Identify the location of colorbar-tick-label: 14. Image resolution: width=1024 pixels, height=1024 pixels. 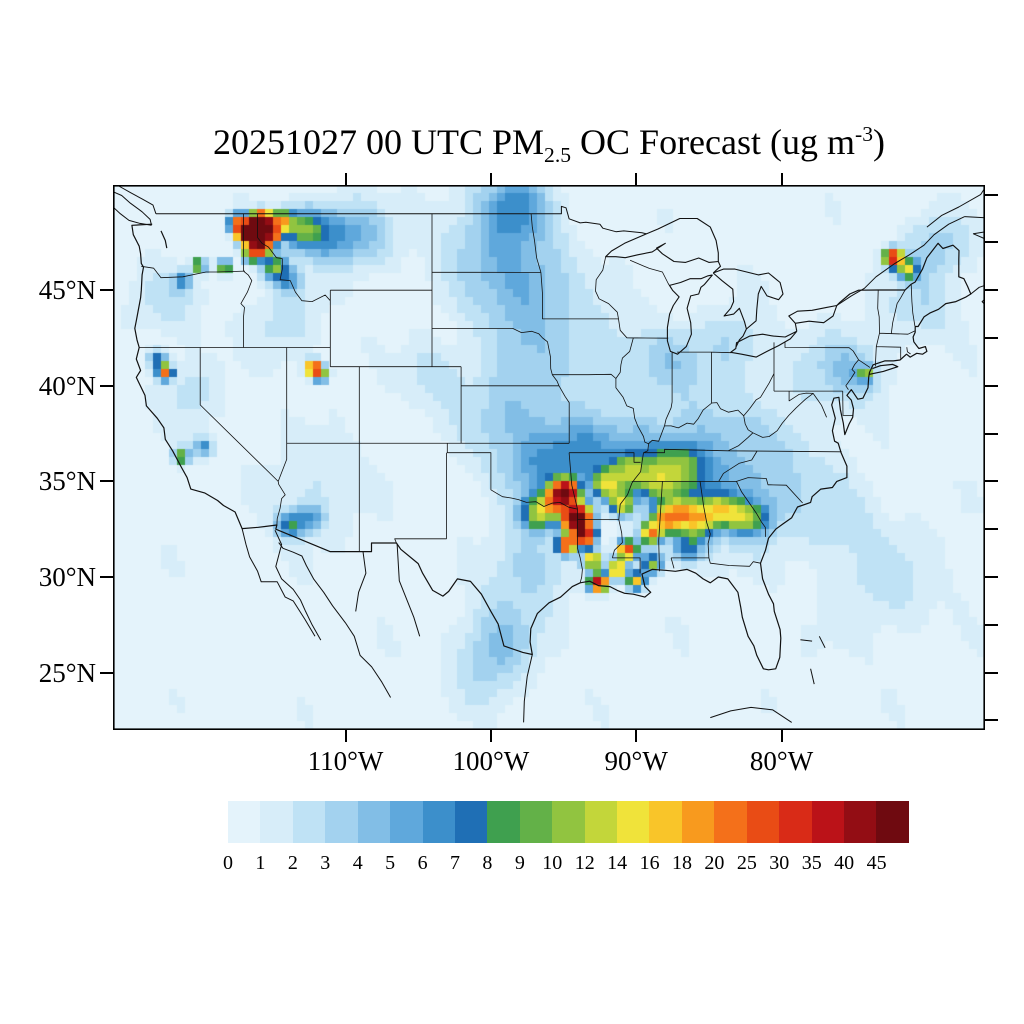
(617, 863).